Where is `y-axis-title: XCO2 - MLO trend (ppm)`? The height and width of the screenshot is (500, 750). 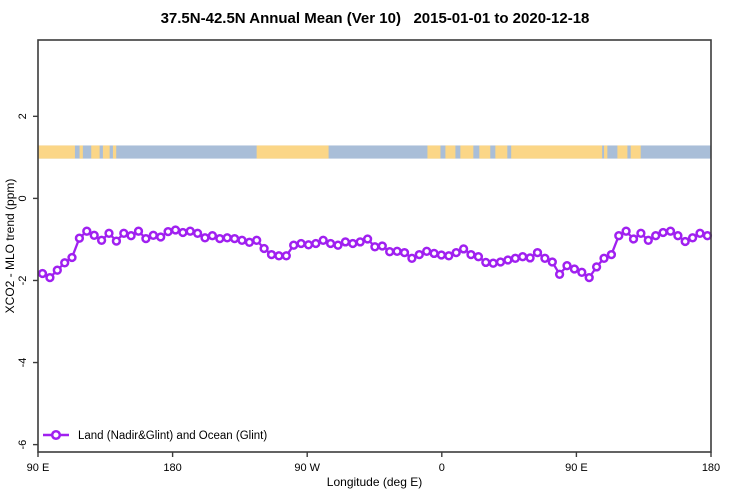
y-axis-title: XCO2 - MLO trend (ppm) is located at coordinates (10, 246).